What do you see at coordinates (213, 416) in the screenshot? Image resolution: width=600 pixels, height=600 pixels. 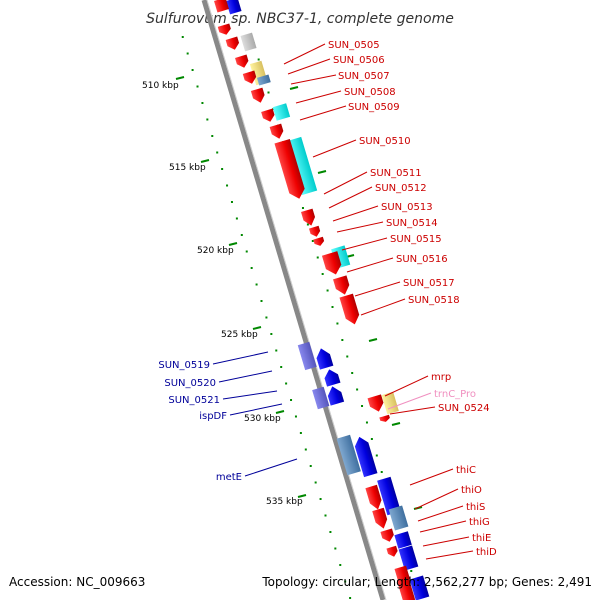 I see `gene-label-ispDF: ispDF` at bounding box center [213, 416].